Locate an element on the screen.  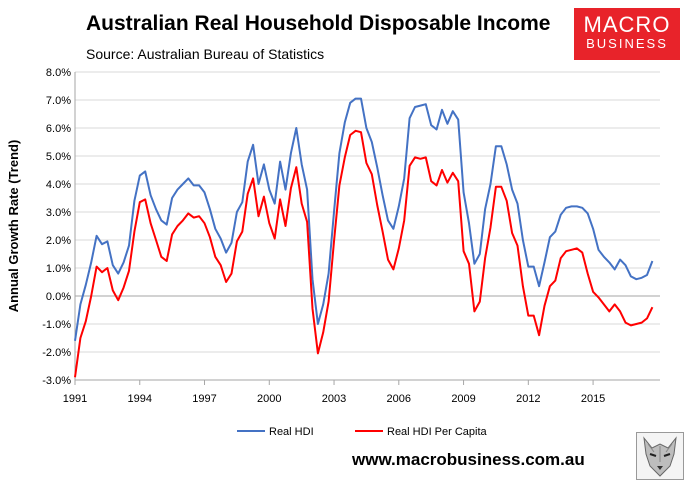
y-tick-label: -1.0% is located at coordinates (56, 325).